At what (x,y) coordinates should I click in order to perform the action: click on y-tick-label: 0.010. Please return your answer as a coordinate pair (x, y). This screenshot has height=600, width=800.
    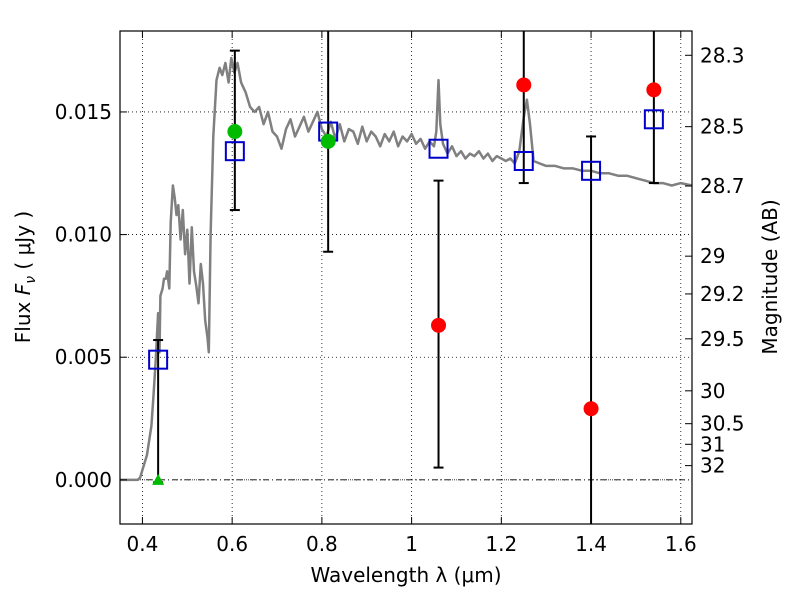
    Looking at the image, I should click on (83, 235).